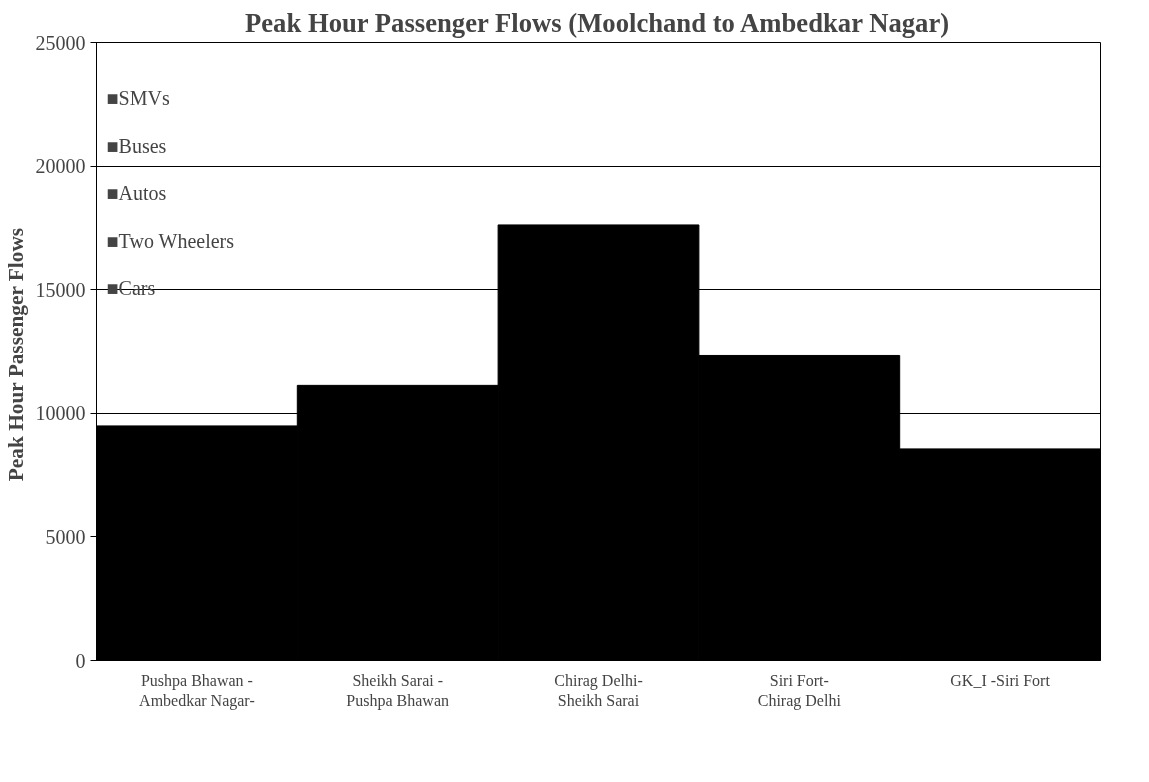  Describe the element at coordinates (799, 690) in the screenshot. I see `x-tick-label: Siri Fort-Chirag Delhi` at that location.